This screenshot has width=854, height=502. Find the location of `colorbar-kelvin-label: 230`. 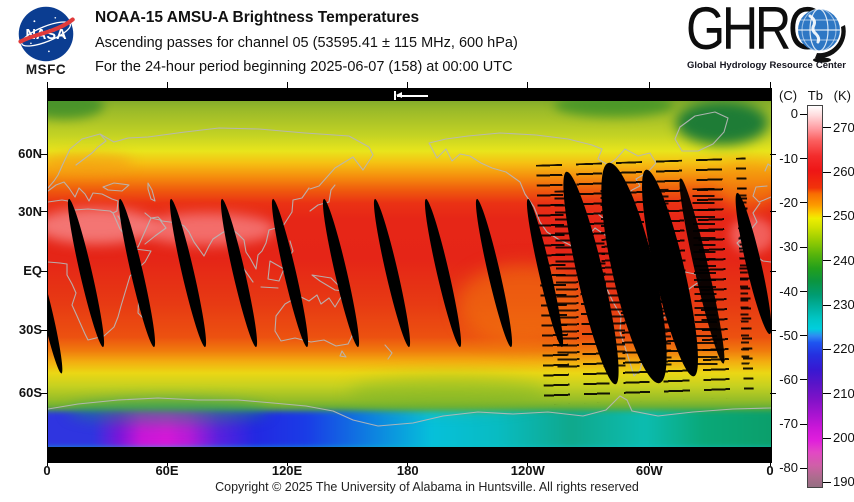

colorbar-kelvin-label: 230 is located at coordinates (843, 305).